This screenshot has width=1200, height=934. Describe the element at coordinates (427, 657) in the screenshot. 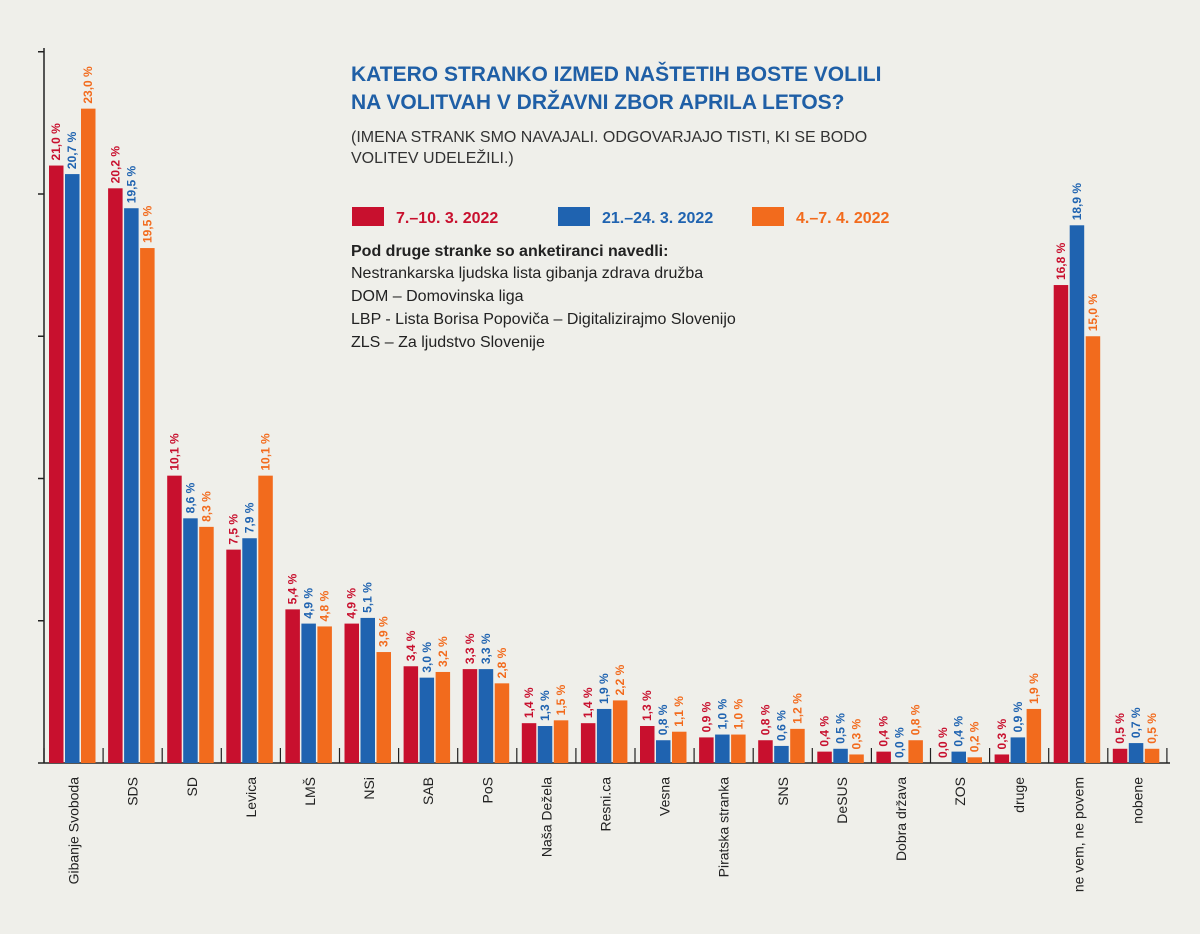

I see `data-label: 3,0 %` at that location.